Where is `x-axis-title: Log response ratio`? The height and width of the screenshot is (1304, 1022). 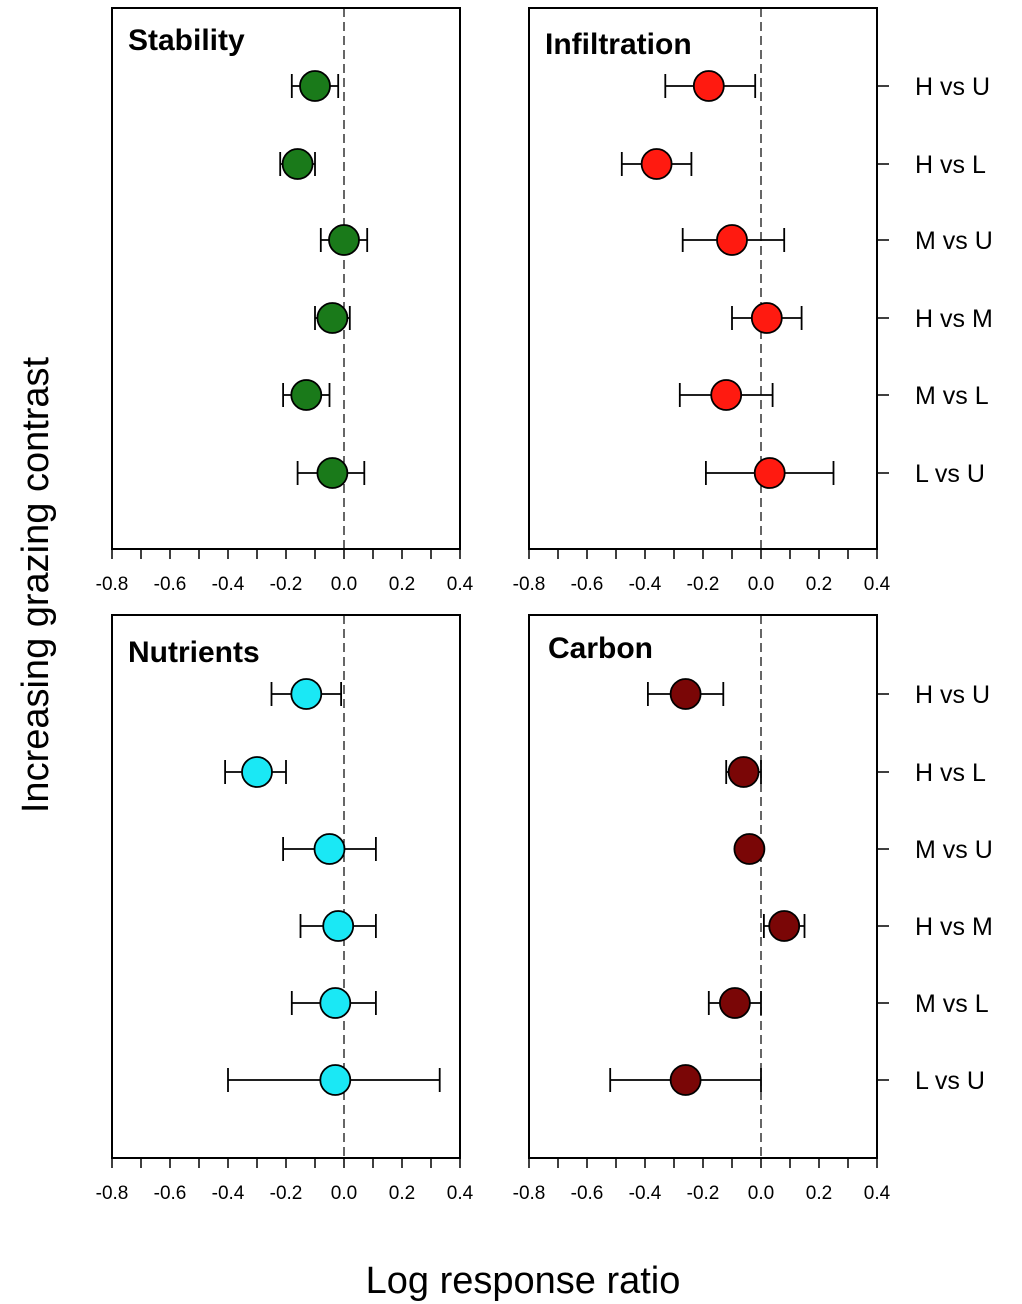
x-axis-title: Log response ratio is located at coordinates (523, 1281).